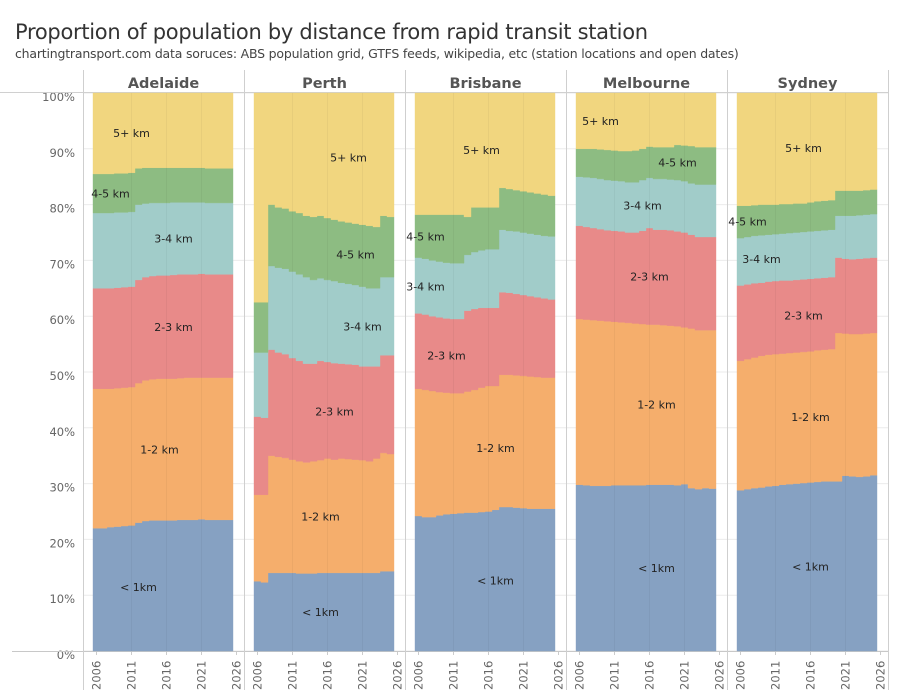 This screenshot has width=900, height=700. What do you see at coordinates (162, 372) in the screenshot?
I see `panel-adelaide: < 1km 1-2 km 2-3 km 3-4 km 4-5 km 5+ km` at bounding box center [162, 372].